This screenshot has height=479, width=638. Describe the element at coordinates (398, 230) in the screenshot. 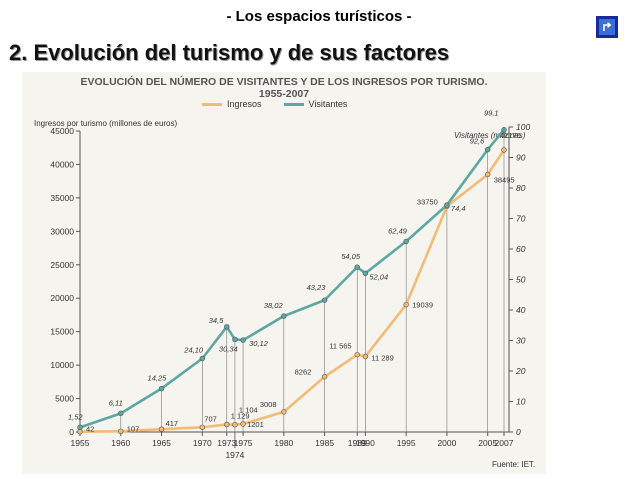

I see `data-label-visitantes: 62,49` at that location.